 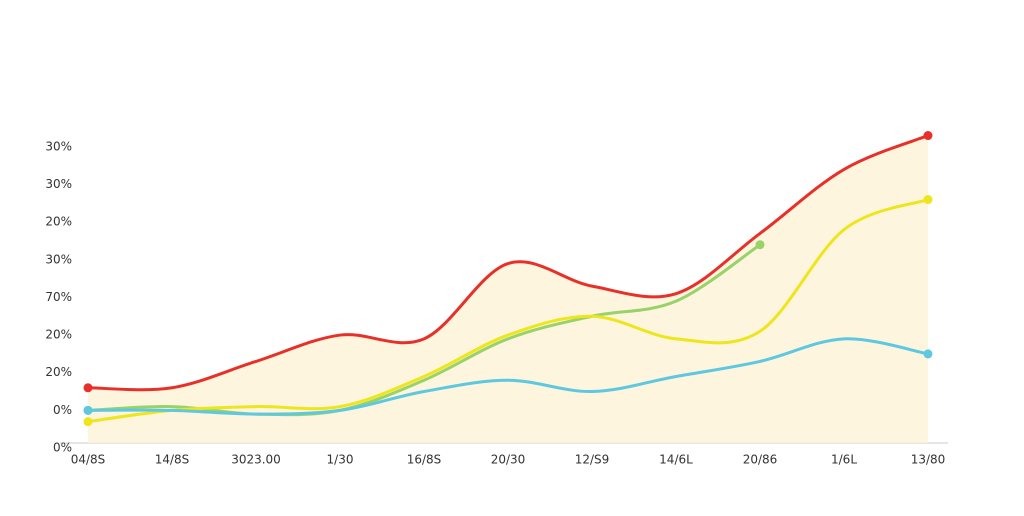 What do you see at coordinates (88, 460) in the screenshot?
I see `x-tick-label: 04/8S` at bounding box center [88, 460].